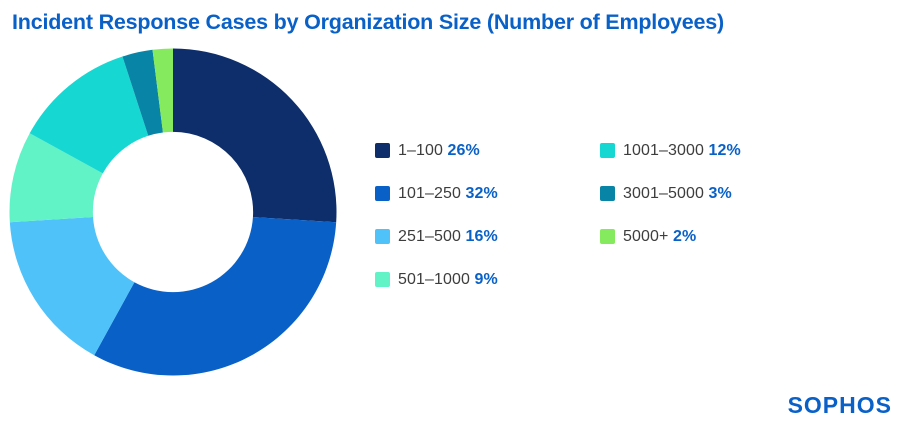 The width and height of the screenshot is (900, 425). I want to click on legend-label: 101–250 32%, so click(448, 193).